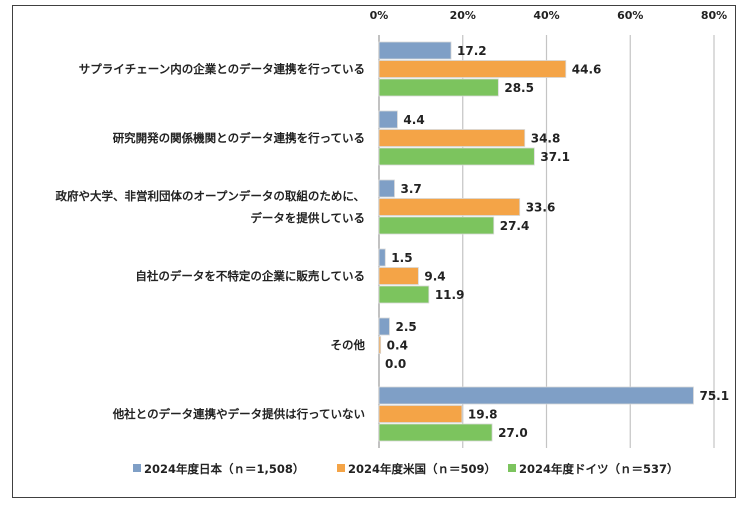 This screenshot has height=509, width=749. I want to click on data-label: 37.1, so click(555, 157).